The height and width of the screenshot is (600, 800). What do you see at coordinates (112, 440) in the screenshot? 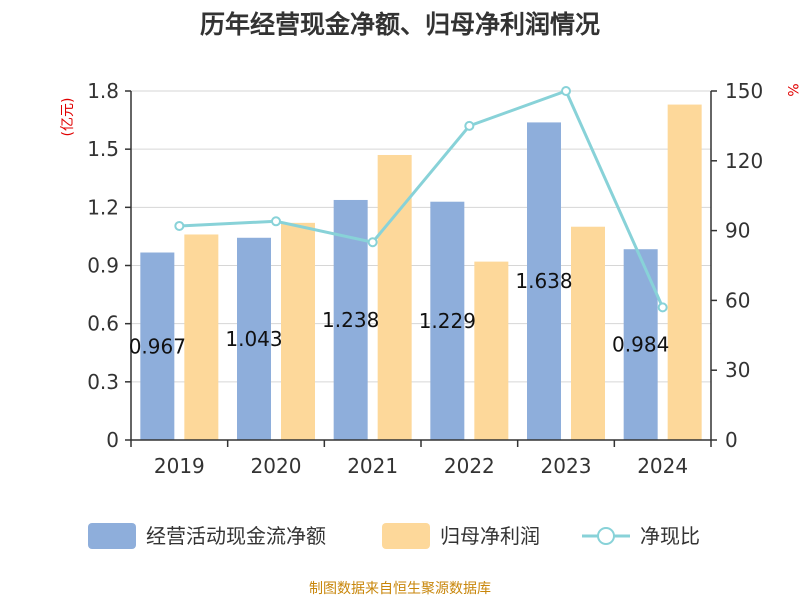
I see `left-tick-label: 0` at bounding box center [112, 440].